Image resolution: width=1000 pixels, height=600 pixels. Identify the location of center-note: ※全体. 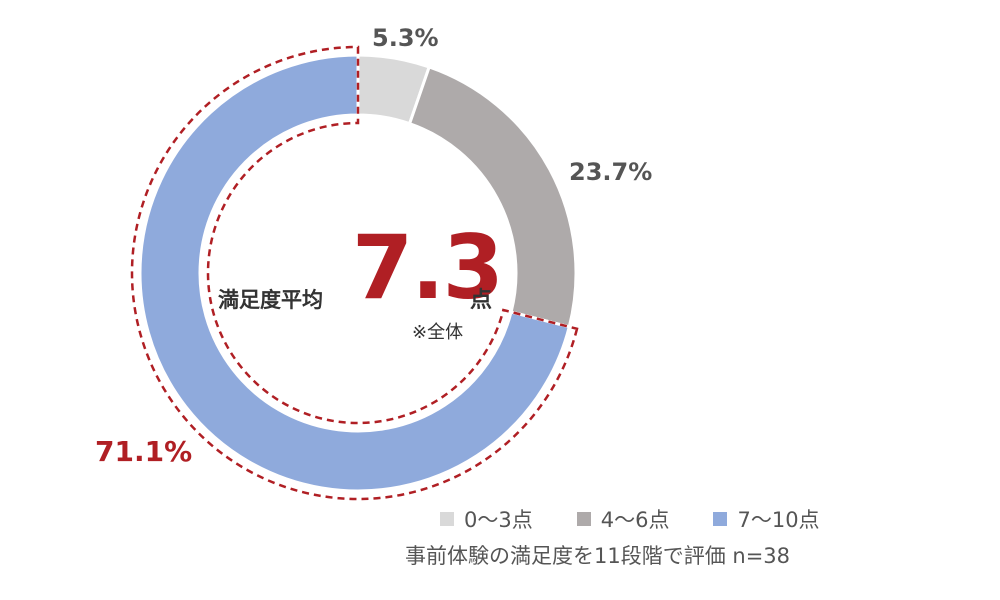
(438, 332).